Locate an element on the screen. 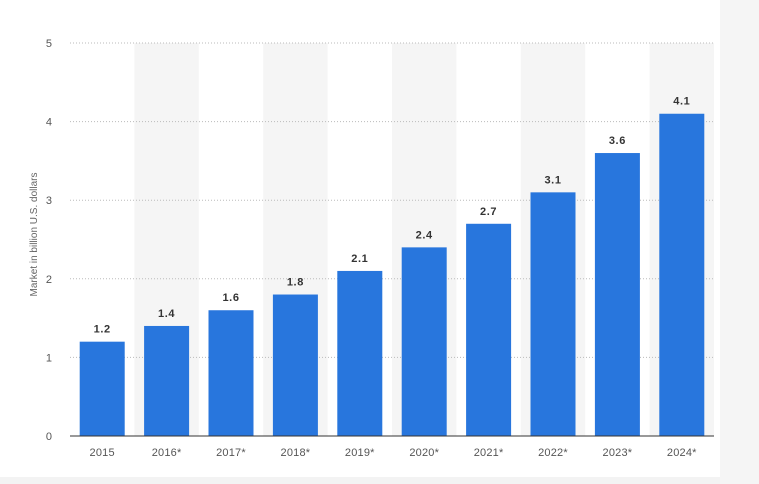 Image resolution: width=759 pixels, height=484 pixels. x-tick-label: 2020* is located at coordinates (424, 453).